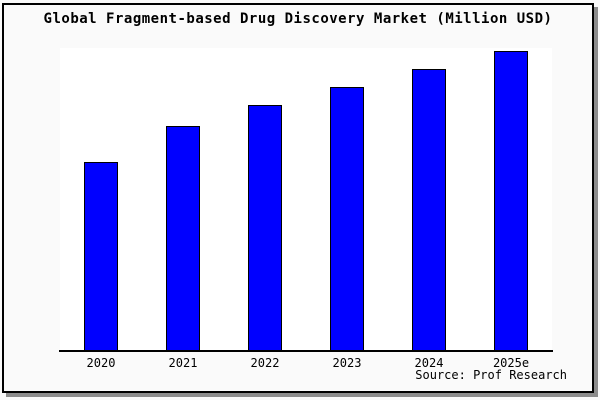  I want to click on bar-2020, so click(101, 256).